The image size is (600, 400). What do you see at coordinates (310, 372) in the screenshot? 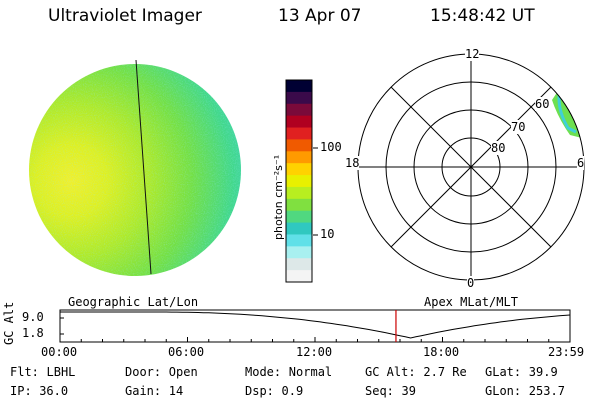
I see `status-value: Normal` at bounding box center [310, 372].